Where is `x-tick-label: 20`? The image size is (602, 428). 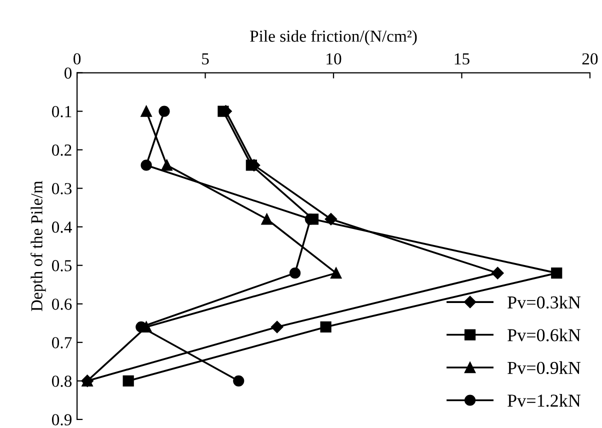 x-tick-label: 20 is located at coordinates (590, 59).